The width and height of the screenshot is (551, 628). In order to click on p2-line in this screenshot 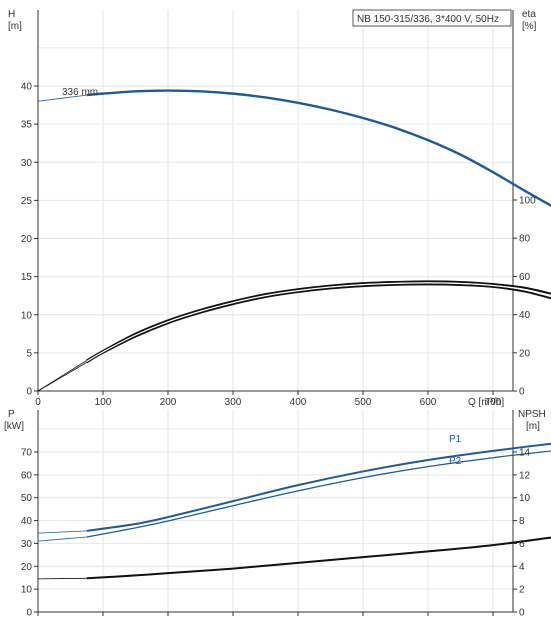, I will do `click(318, 494)`.